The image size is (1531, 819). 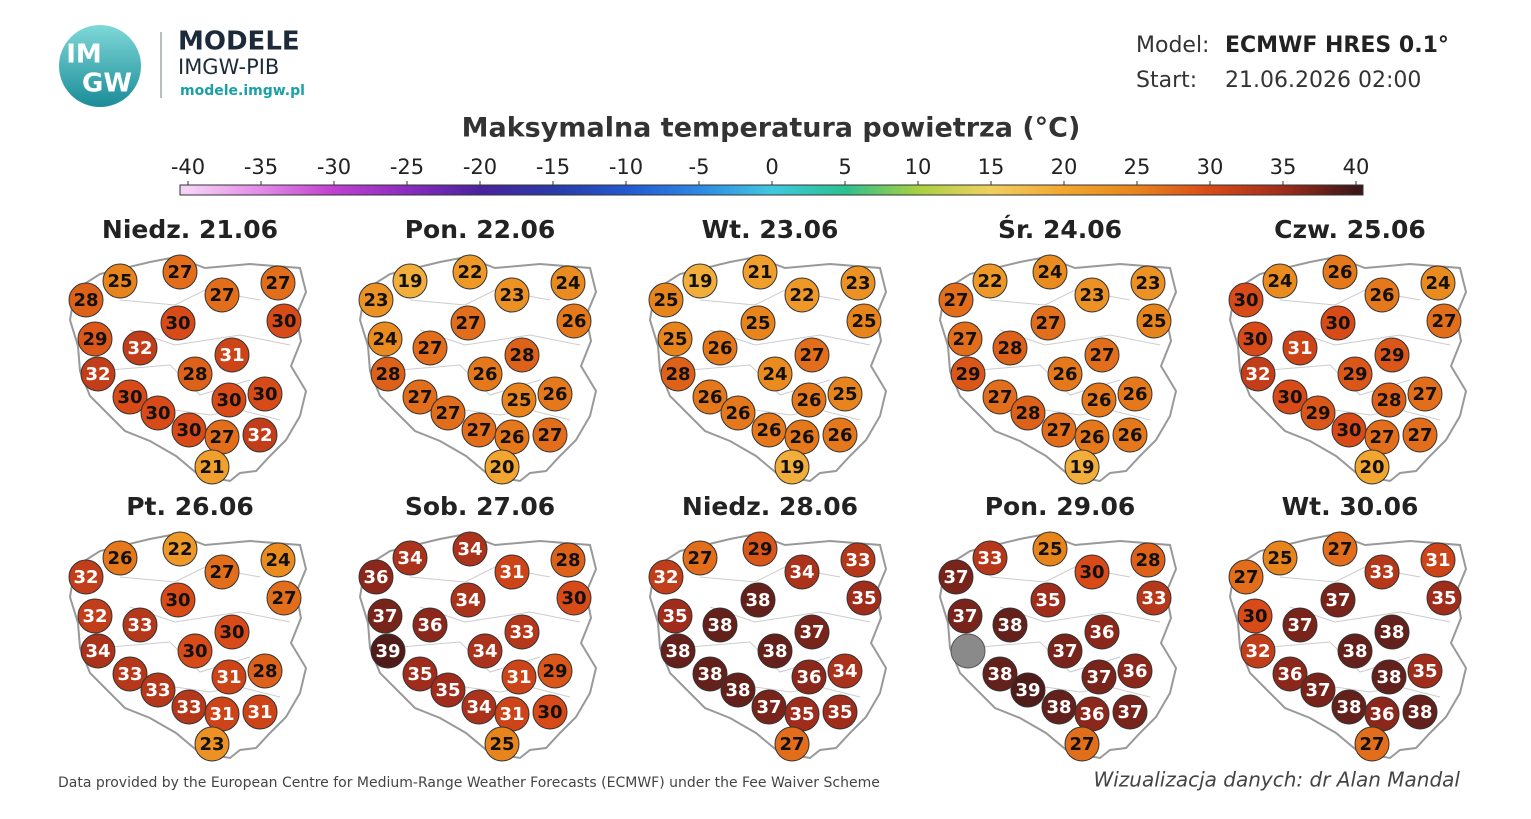 I want to click on colorbar-tick-label: 25, so click(x=1137, y=167).